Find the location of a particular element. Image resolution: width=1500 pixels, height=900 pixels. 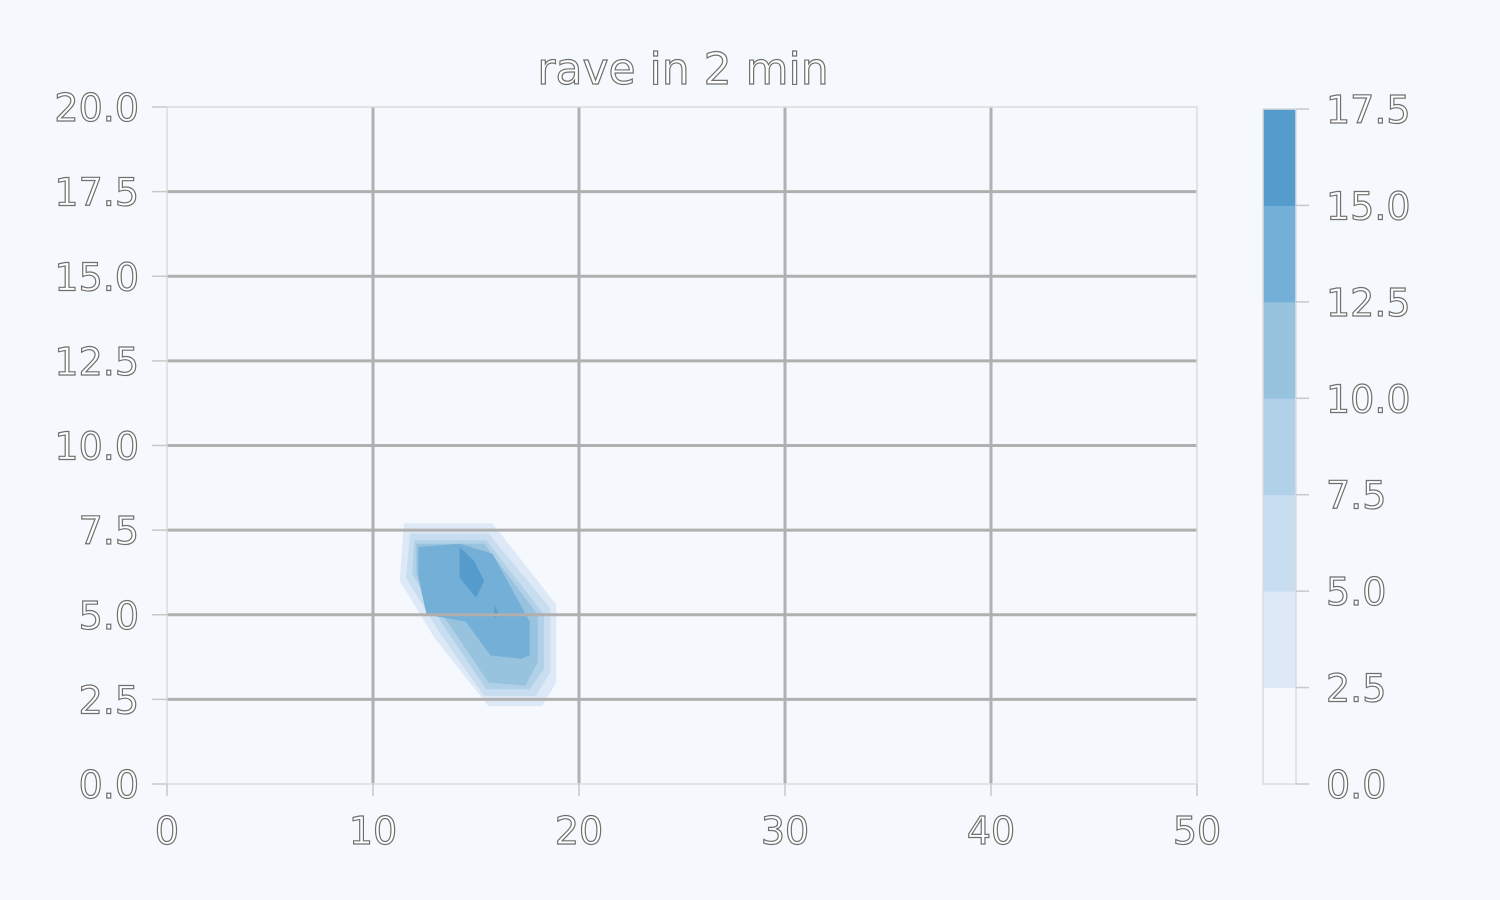

y-tick-label-8: 20.0 is located at coordinates (96, 108).